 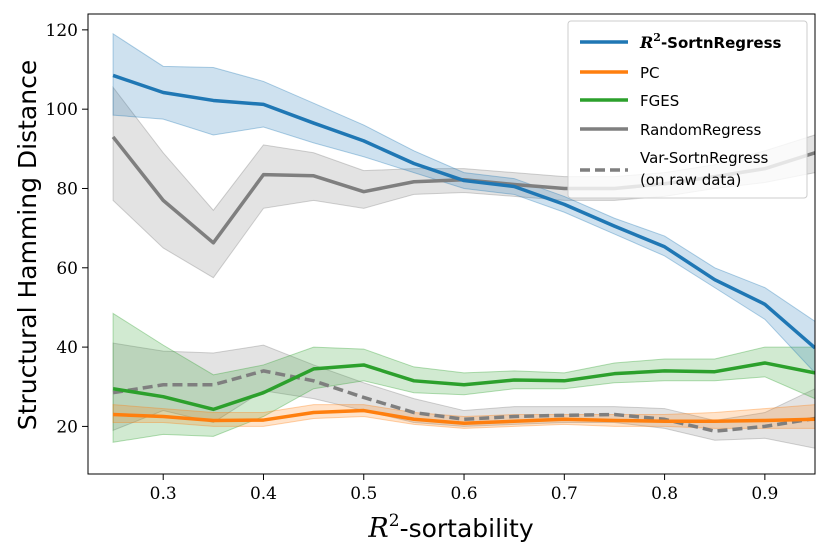 I want to click on x-tick-label: 0.4, so click(x=263, y=494).